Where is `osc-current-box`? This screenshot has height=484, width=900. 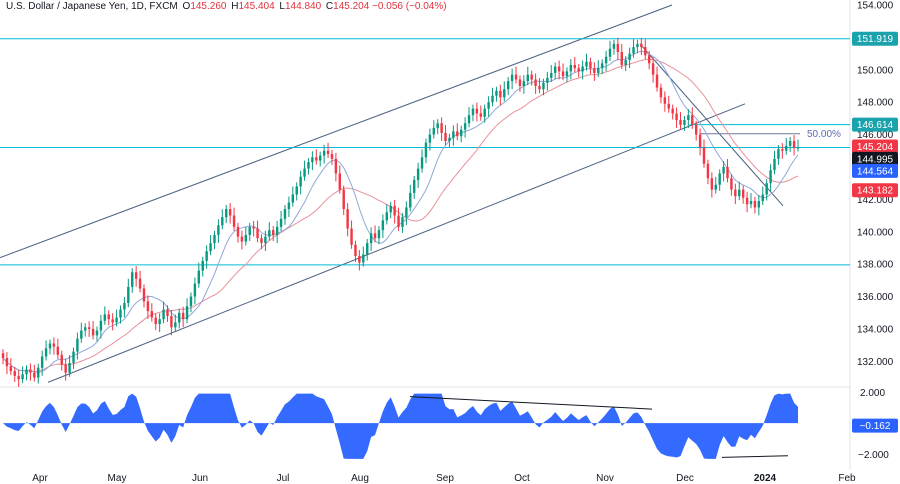
osc-current-box is located at coordinates (875, 425).